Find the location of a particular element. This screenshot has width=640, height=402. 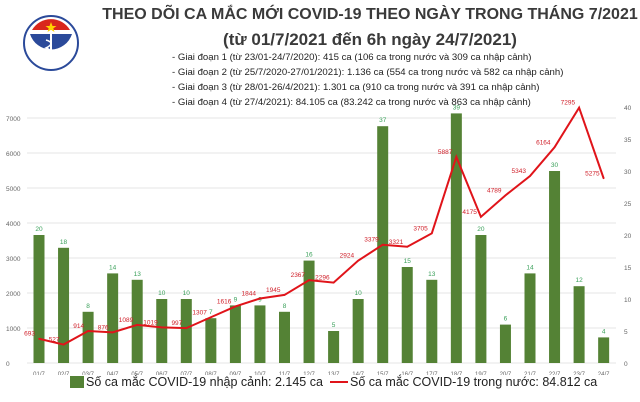

legend-swatch-line is located at coordinates (339, 382).